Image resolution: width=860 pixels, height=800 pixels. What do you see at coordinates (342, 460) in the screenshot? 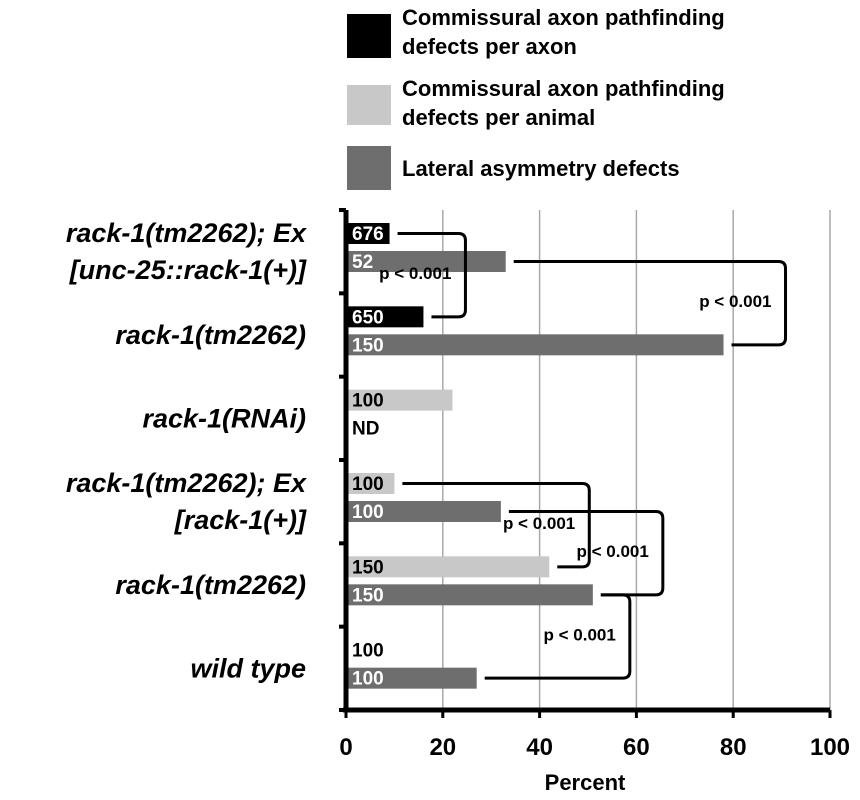
I see `y-axis-ticks` at bounding box center [342, 460].